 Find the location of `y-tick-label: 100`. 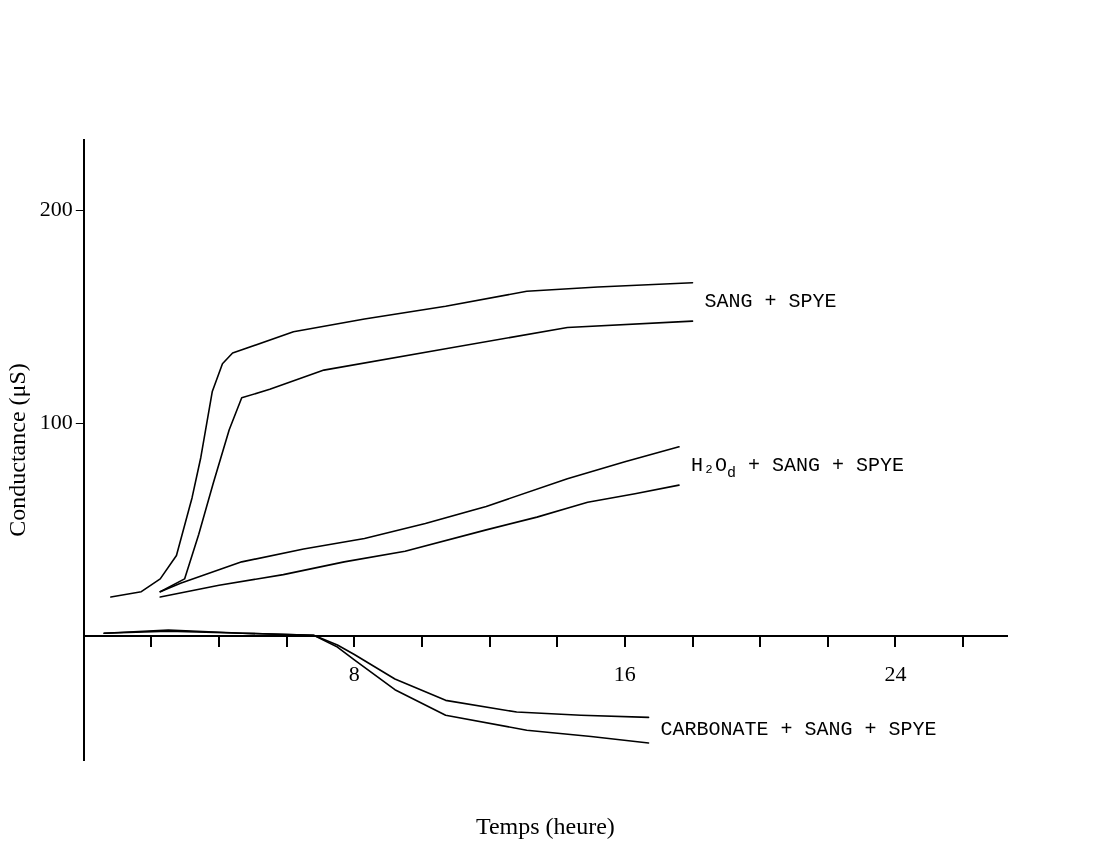

y-tick-label: 100 is located at coordinates (56, 422).